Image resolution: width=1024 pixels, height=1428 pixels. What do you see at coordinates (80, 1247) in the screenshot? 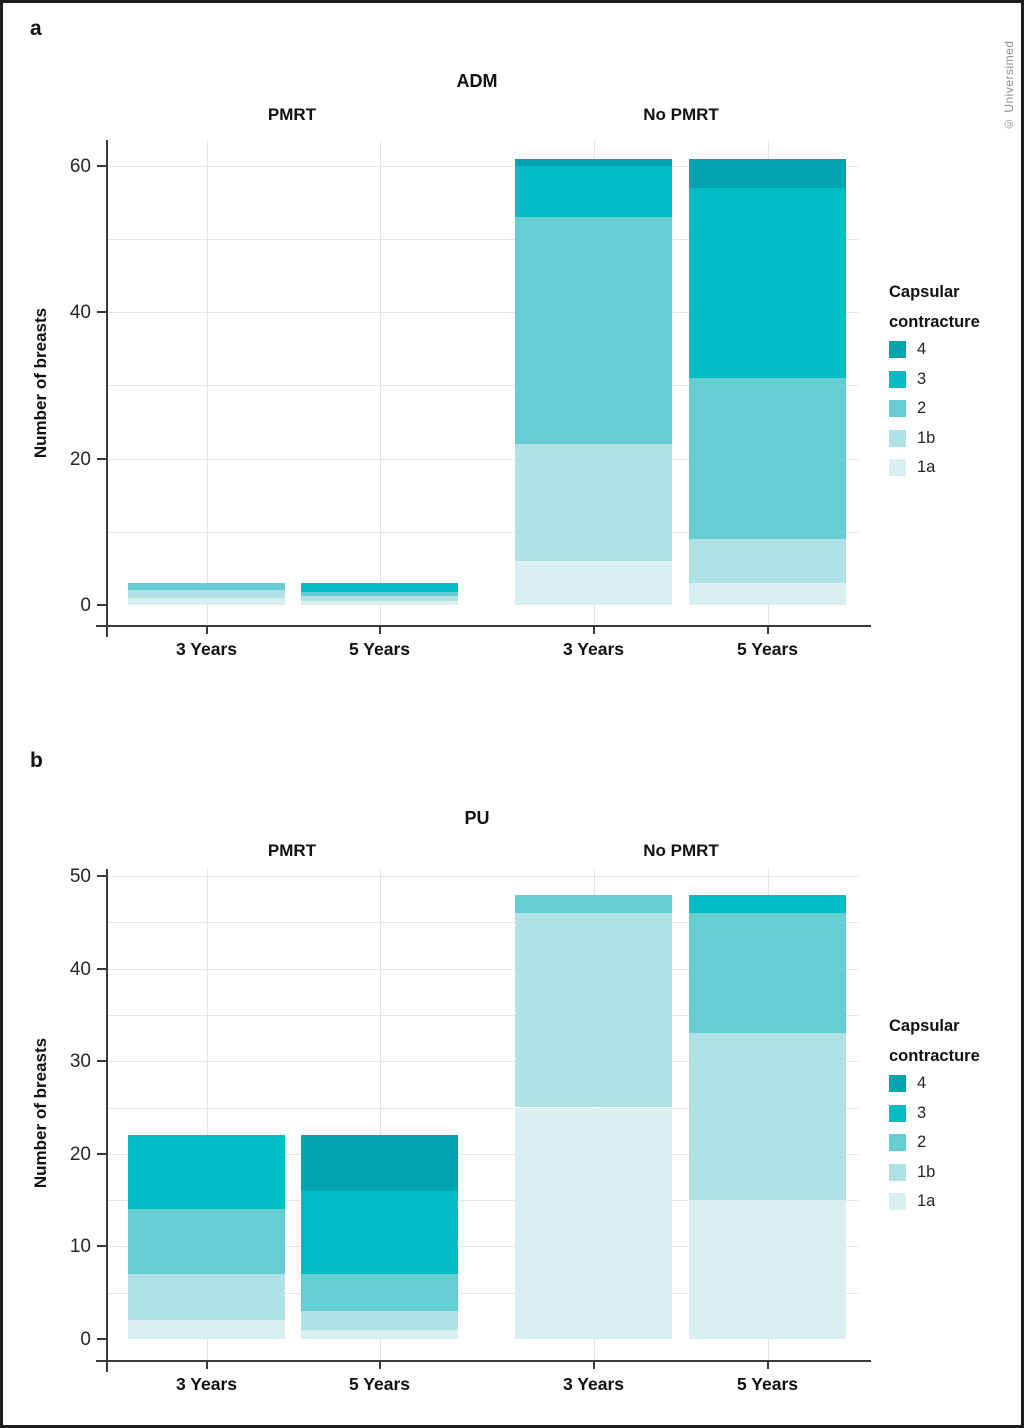
I see `y-tick-label: 10` at bounding box center [80, 1247].